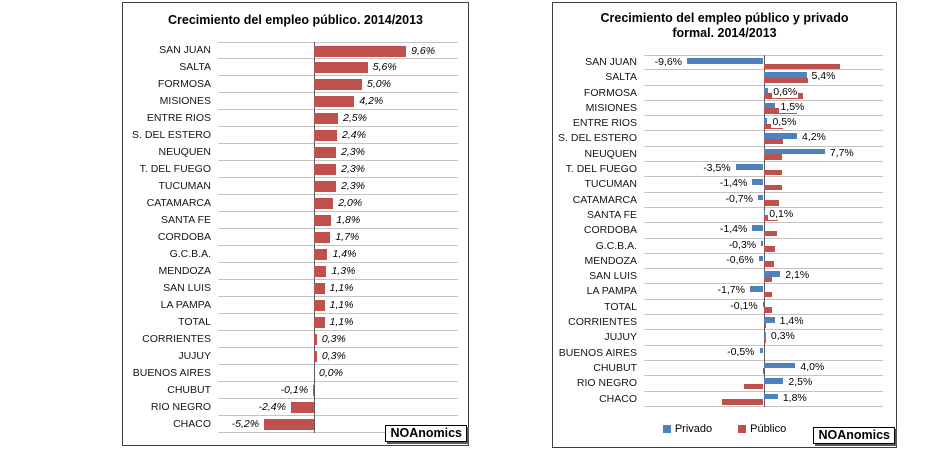  I want to click on category-label: CATAMARCA, so click(604, 199).